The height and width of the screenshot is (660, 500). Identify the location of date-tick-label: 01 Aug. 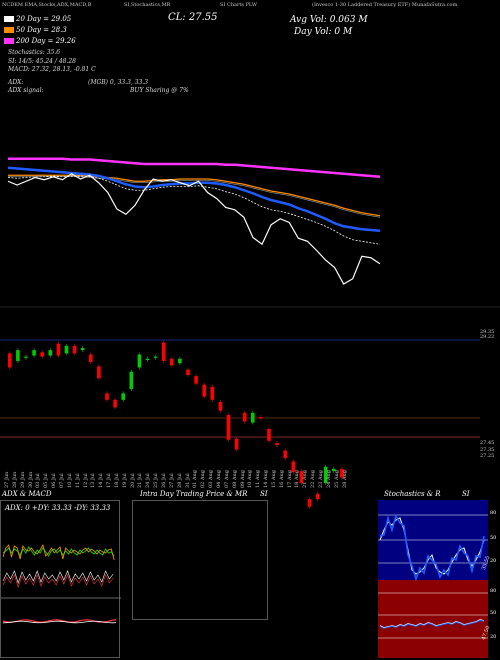
(195, 479).